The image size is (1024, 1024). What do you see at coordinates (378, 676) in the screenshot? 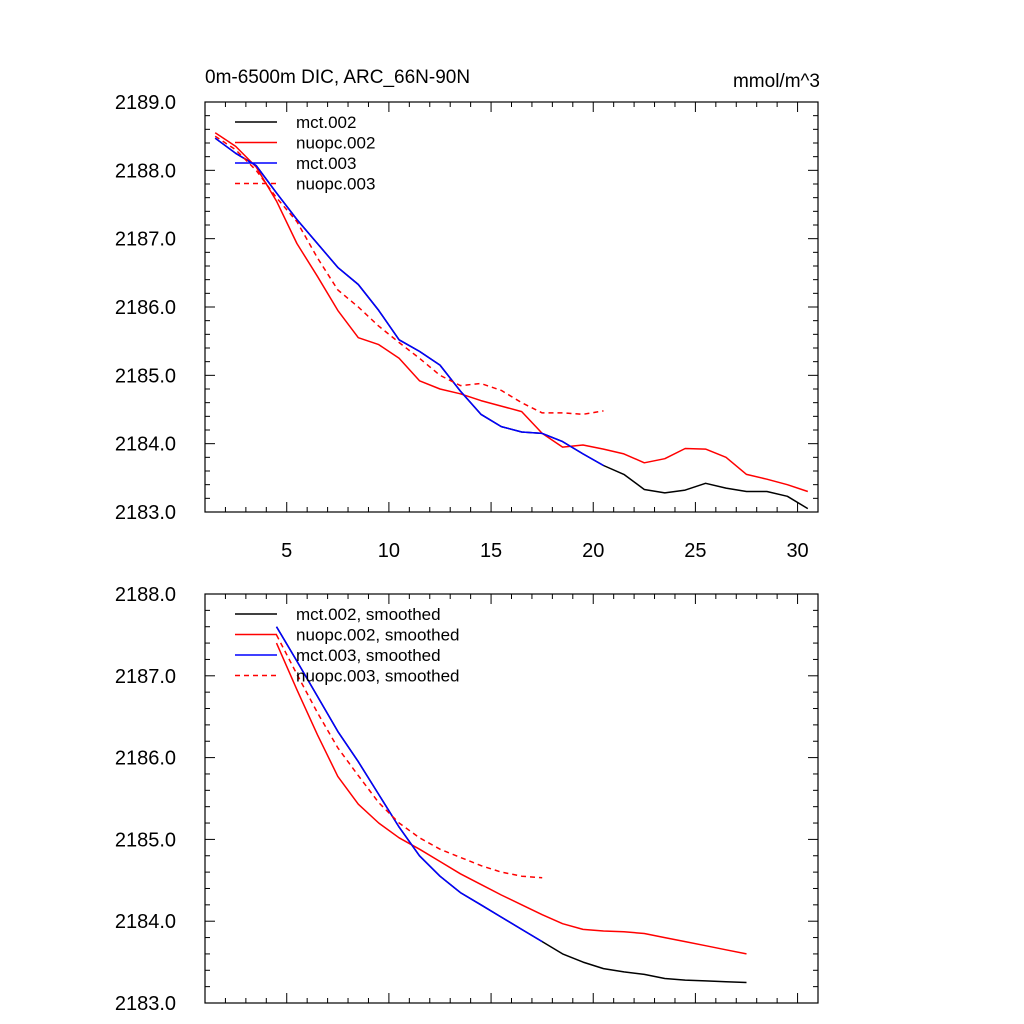
I see `legend-label: nuopc.003, smoothed` at bounding box center [378, 676].